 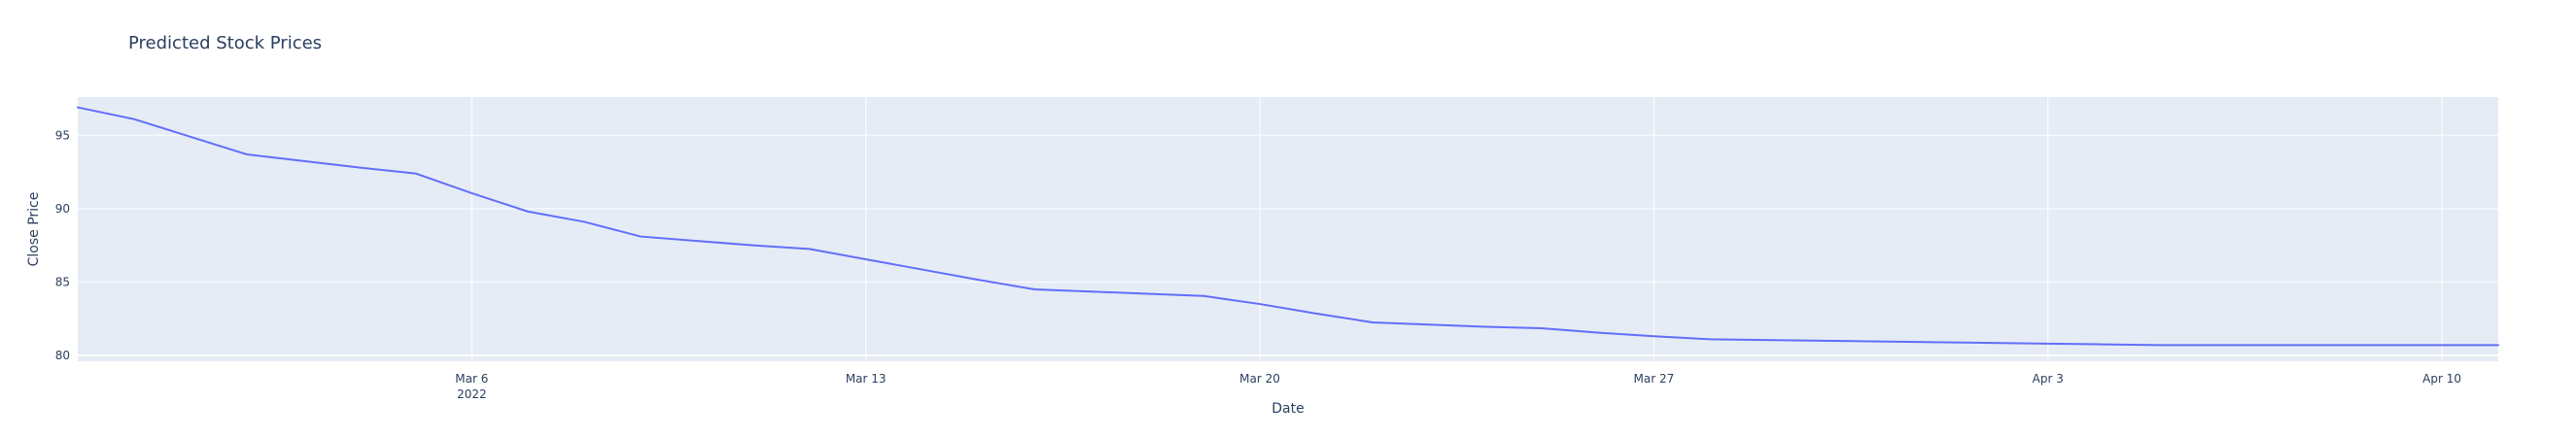 I want to click on x-tick-sublabel: 2022, so click(x=472, y=394).